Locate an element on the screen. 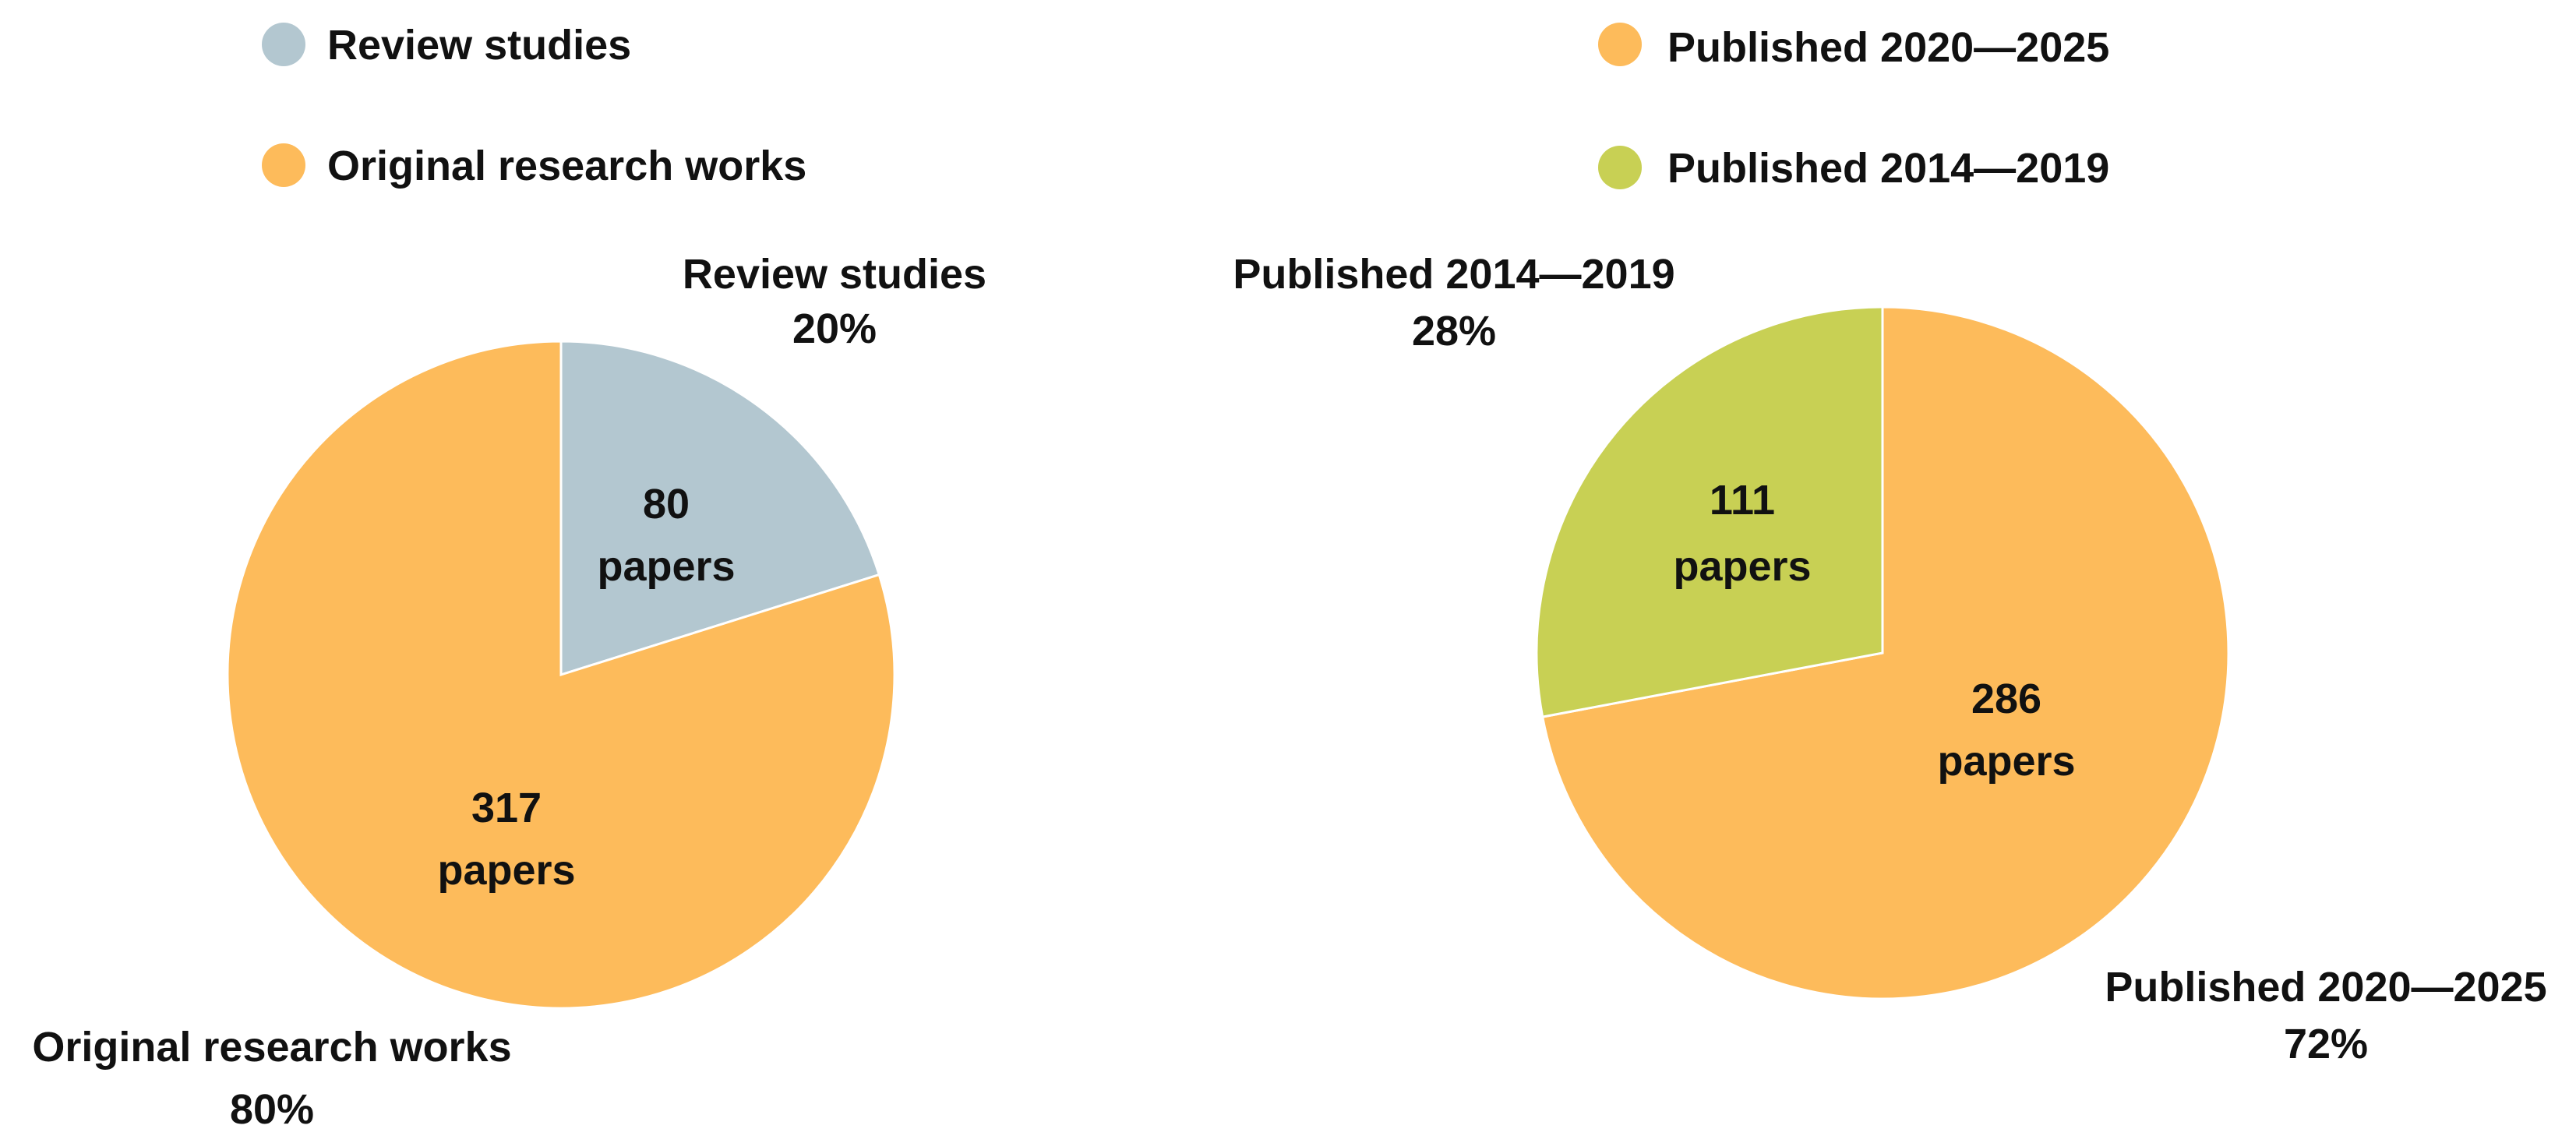 The width and height of the screenshot is (2576, 1143). legend-label: Published 2014—2019 is located at coordinates (1888, 168).